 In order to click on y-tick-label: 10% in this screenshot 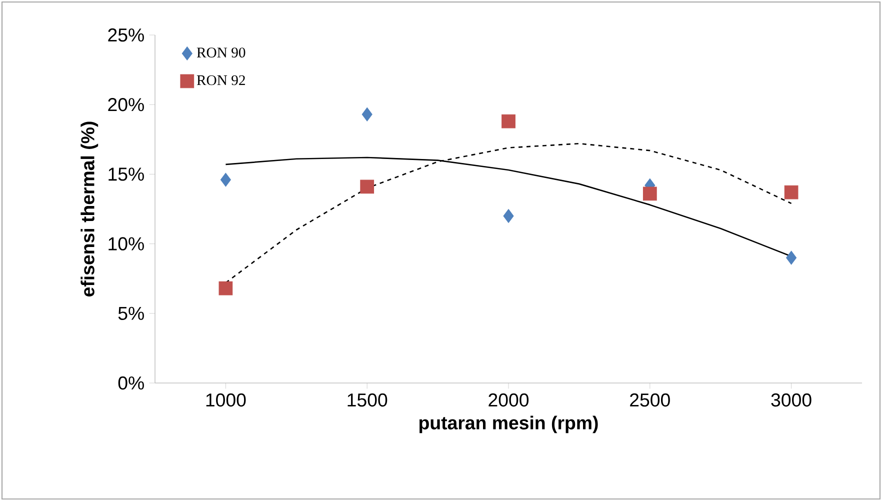, I will do `click(126, 243)`.